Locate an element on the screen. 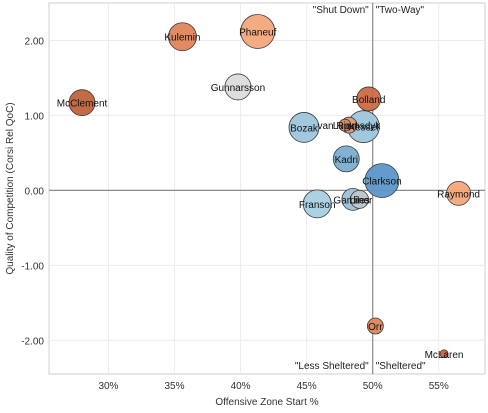 Image resolution: width=488 pixels, height=413 pixels. point-label: Bolland is located at coordinates (368, 100).